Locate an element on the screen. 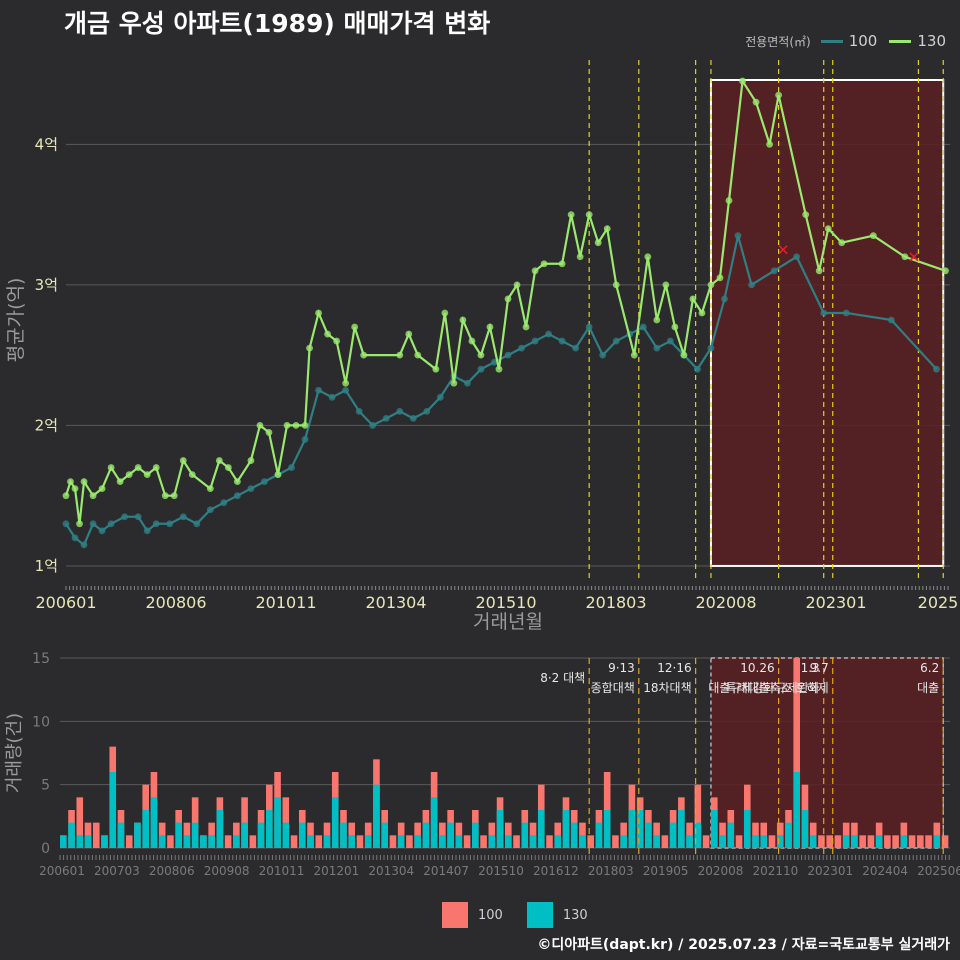  volume-x-tick-label: 201407 is located at coordinates (446, 871).